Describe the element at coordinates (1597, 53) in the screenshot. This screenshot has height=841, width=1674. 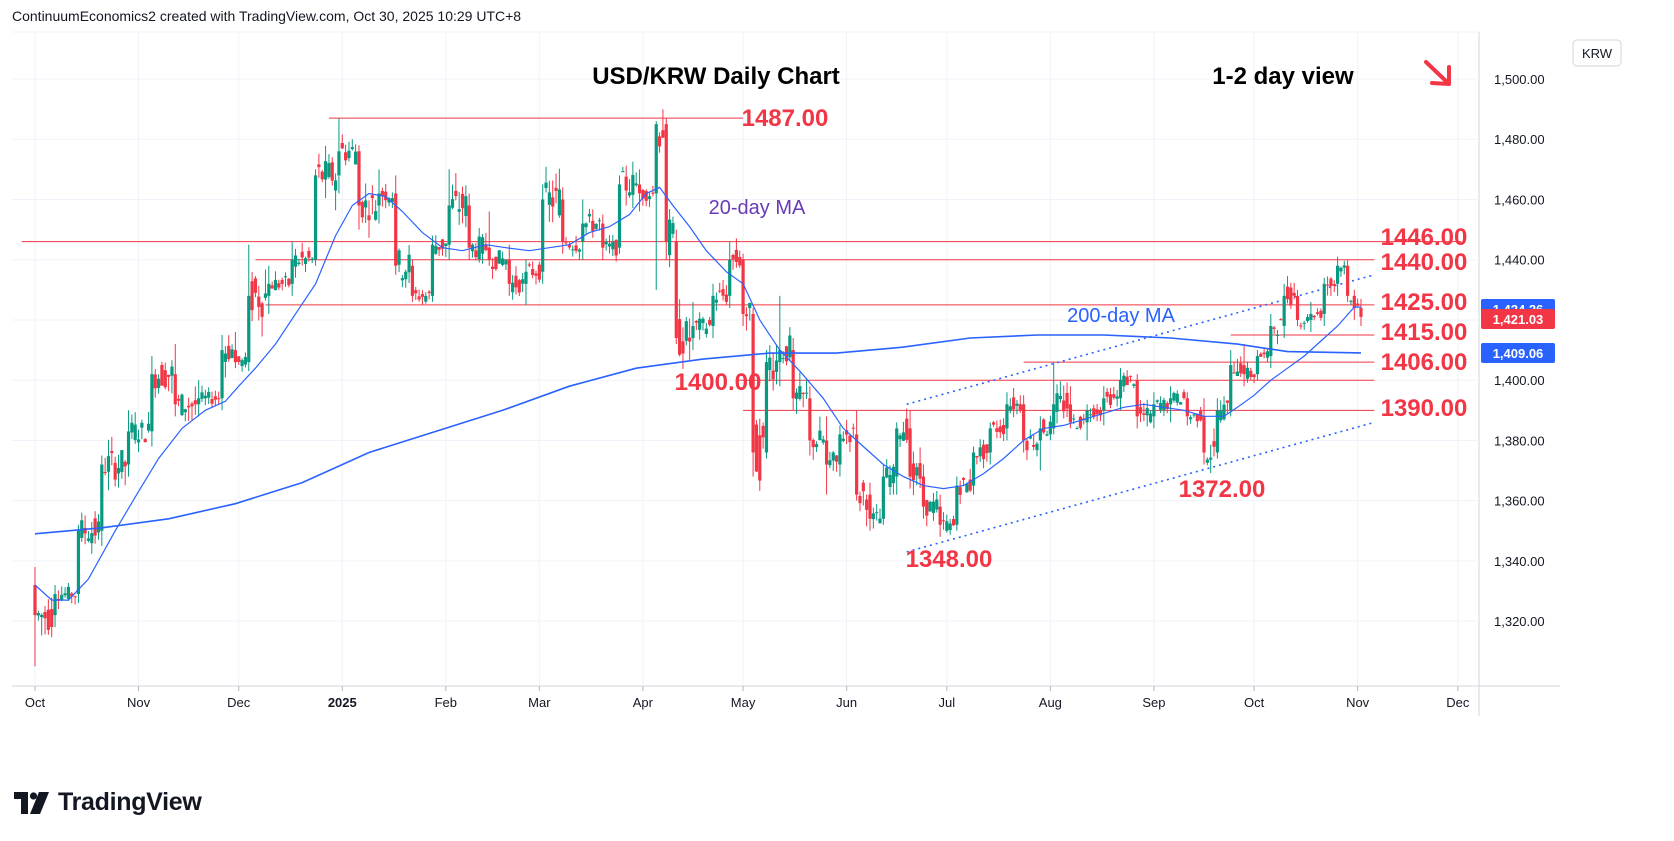
I see `currency-badge: KRW` at that location.